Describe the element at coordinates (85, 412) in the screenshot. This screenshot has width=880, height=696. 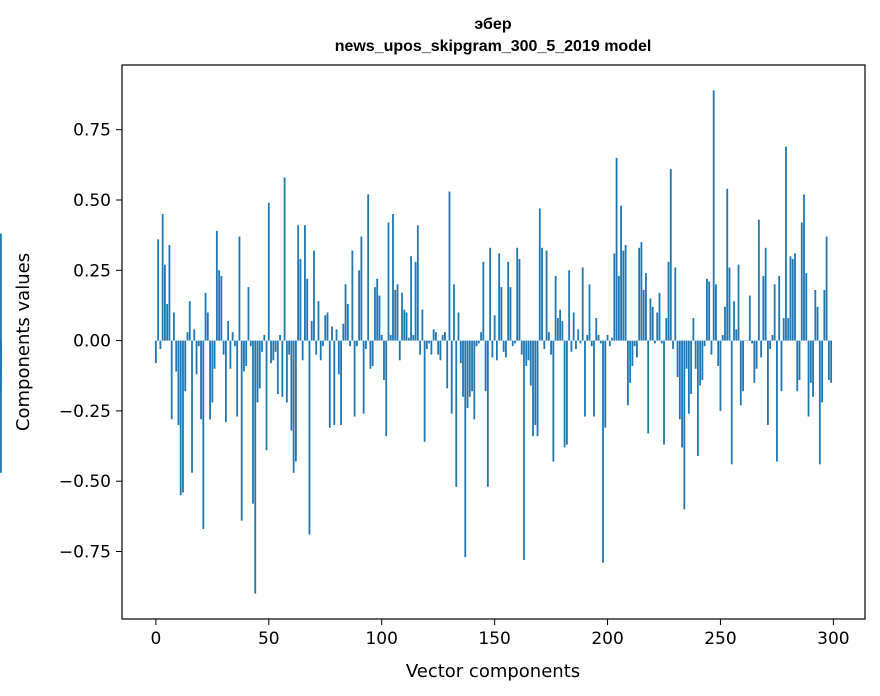
I see `y-tick-label: −0.25` at that location.